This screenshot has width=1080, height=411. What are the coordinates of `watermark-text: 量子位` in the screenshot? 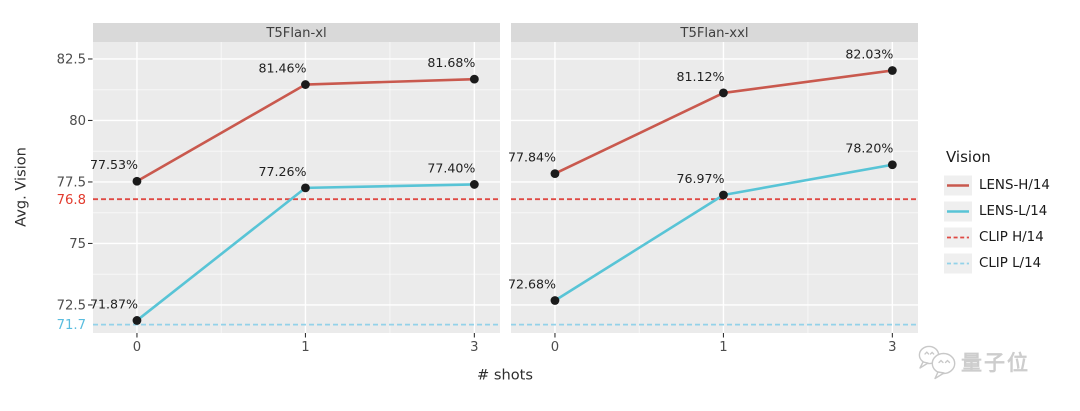 It's located at (995, 363).